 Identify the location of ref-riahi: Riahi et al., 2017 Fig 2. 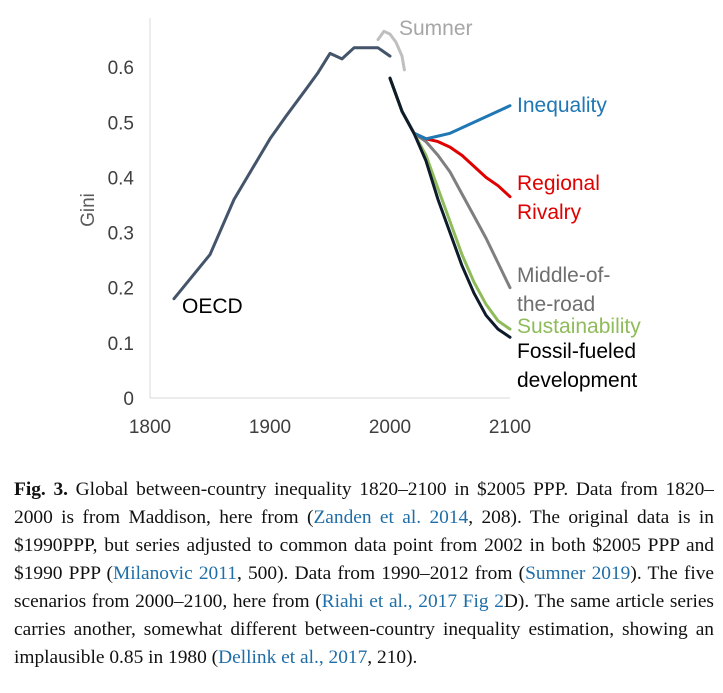
(412, 601).